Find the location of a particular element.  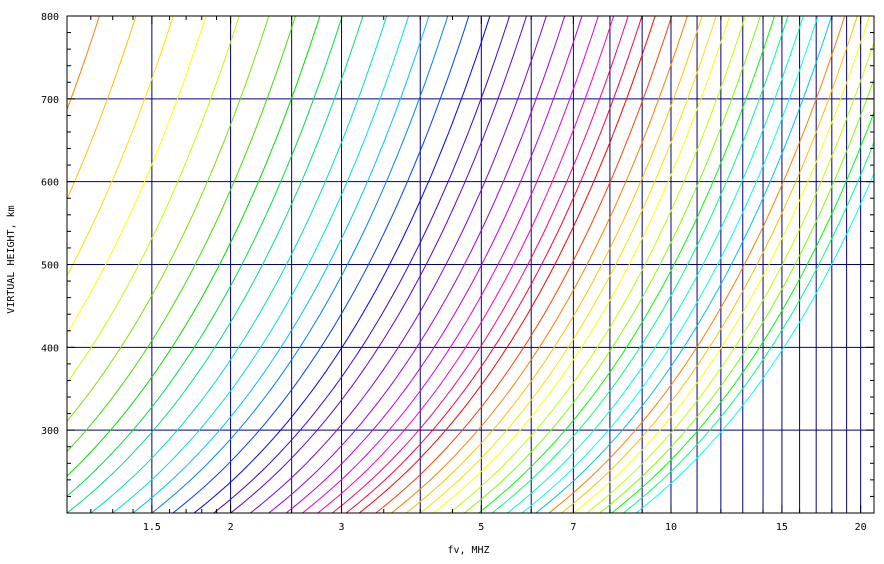

x-tick-label: 10 is located at coordinates (671, 527).